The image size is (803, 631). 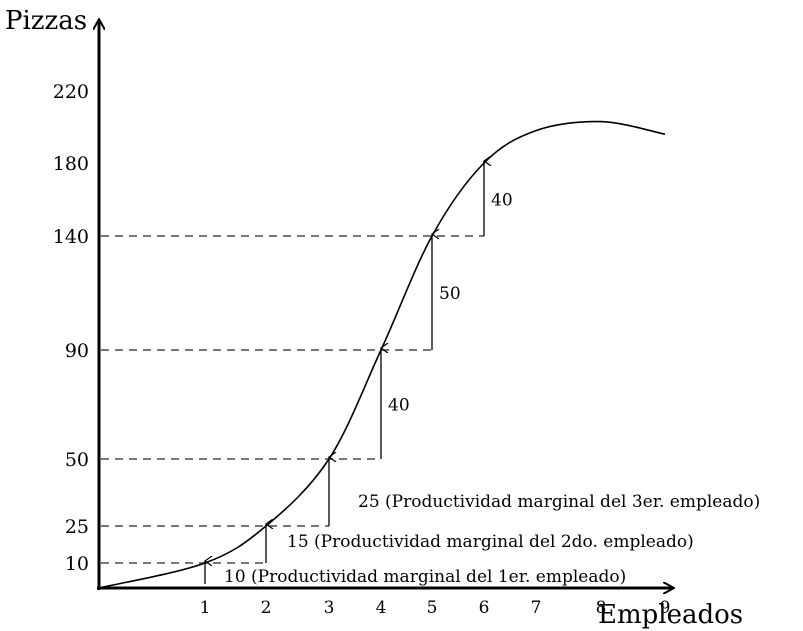 What do you see at coordinates (71, 237) in the screenshot?
I see `y-tick-label: 140` at bounding box center [71, 237].